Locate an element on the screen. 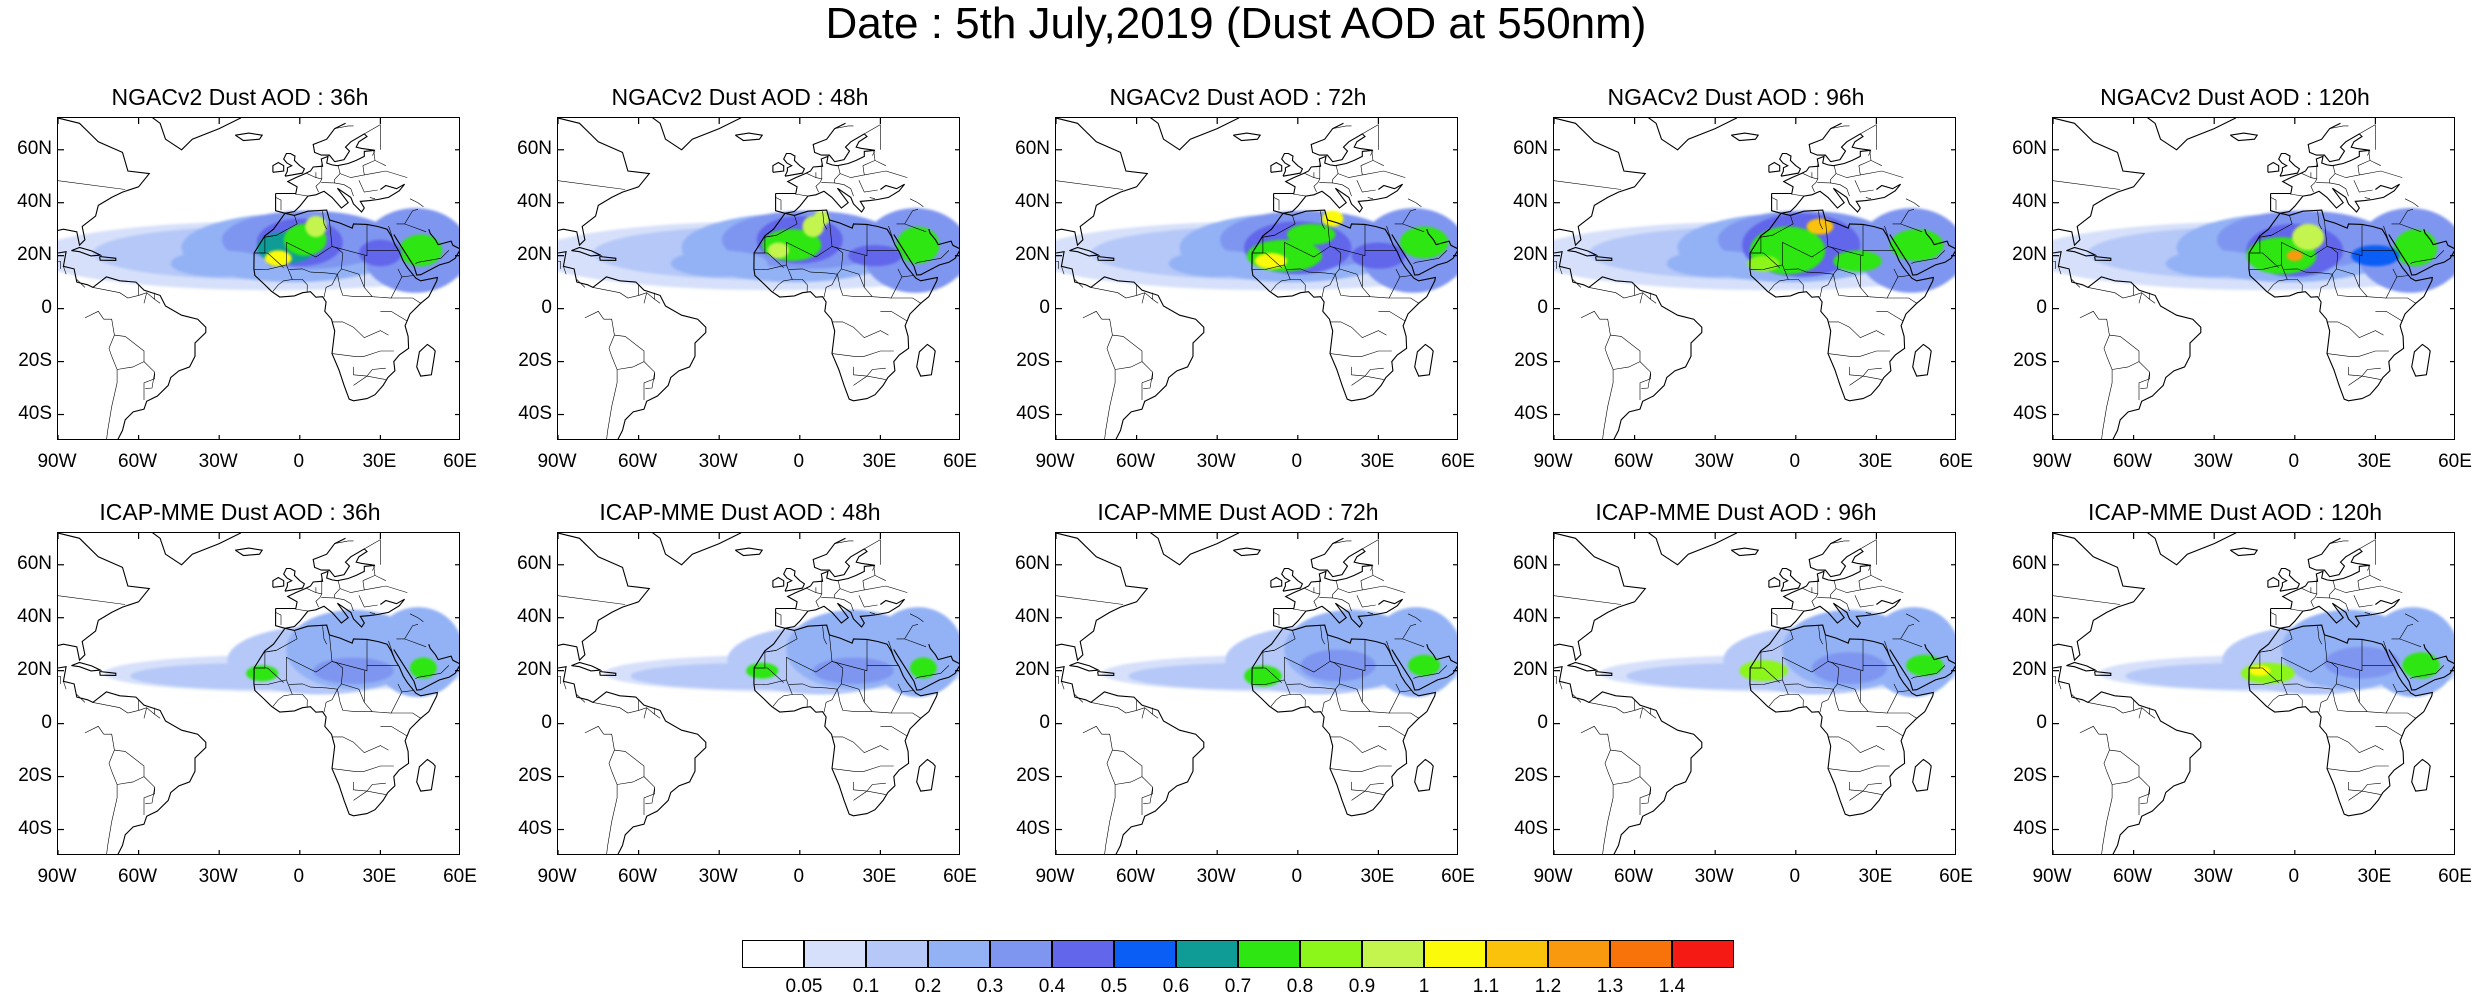  latitude-tick-label: 20N is located at coordinates (534, 254).